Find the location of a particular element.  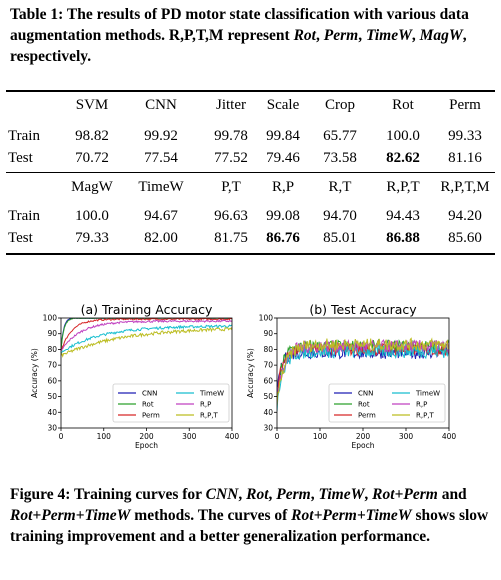

y-tick-label: 40 is located at coordinates (52, 412).